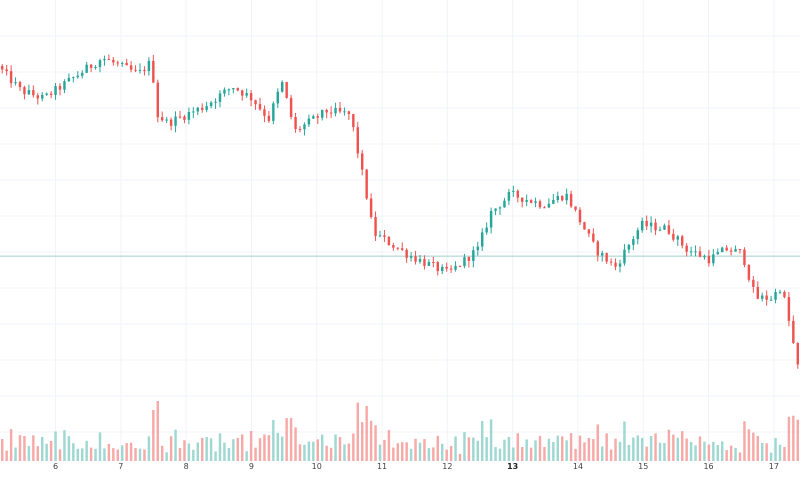 This screenshot has height=500, width=800. What do you see at coordinates (774, 466) in the screenshot?
I see `x-tick-label: 17` at bounding box center [774, 466].